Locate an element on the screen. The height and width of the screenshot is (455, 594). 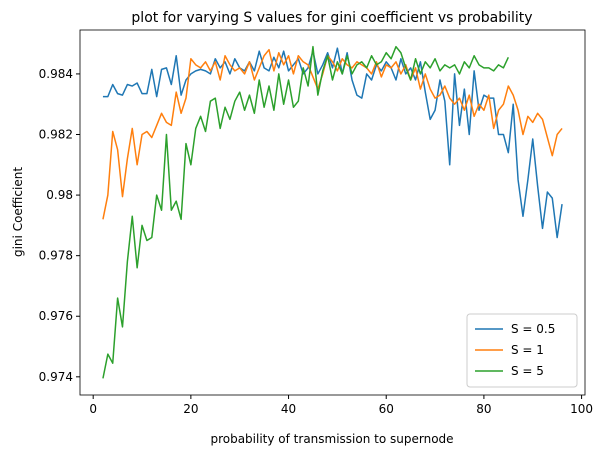
x-tick-label: 0 is located at coordinates (93, 409).